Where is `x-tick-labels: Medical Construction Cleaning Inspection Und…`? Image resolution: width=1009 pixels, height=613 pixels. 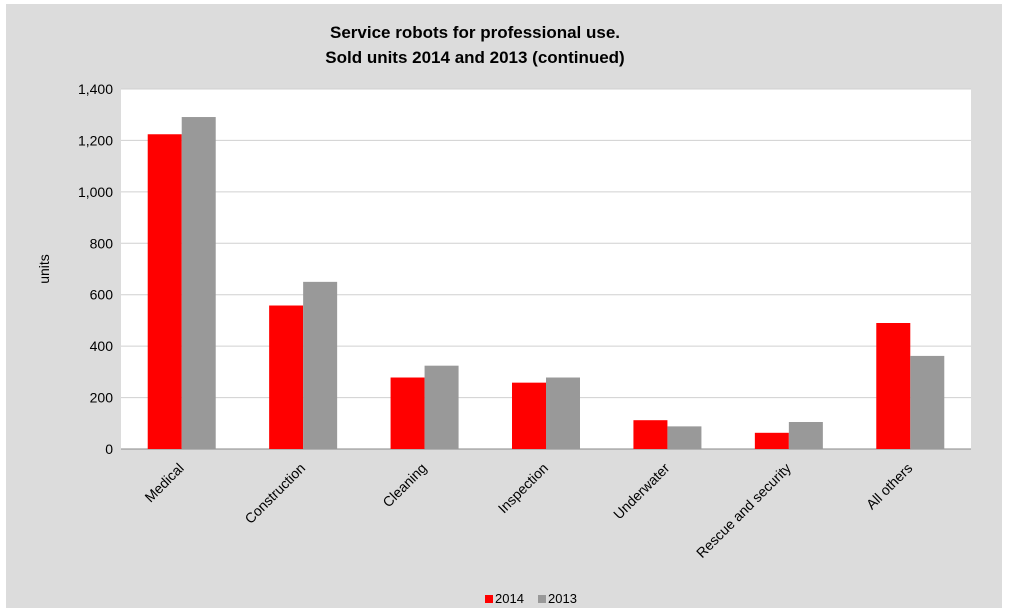 x-tick-labels: Medical Construction Cleaning Inspection Und… is located at coordinates (528, 510).